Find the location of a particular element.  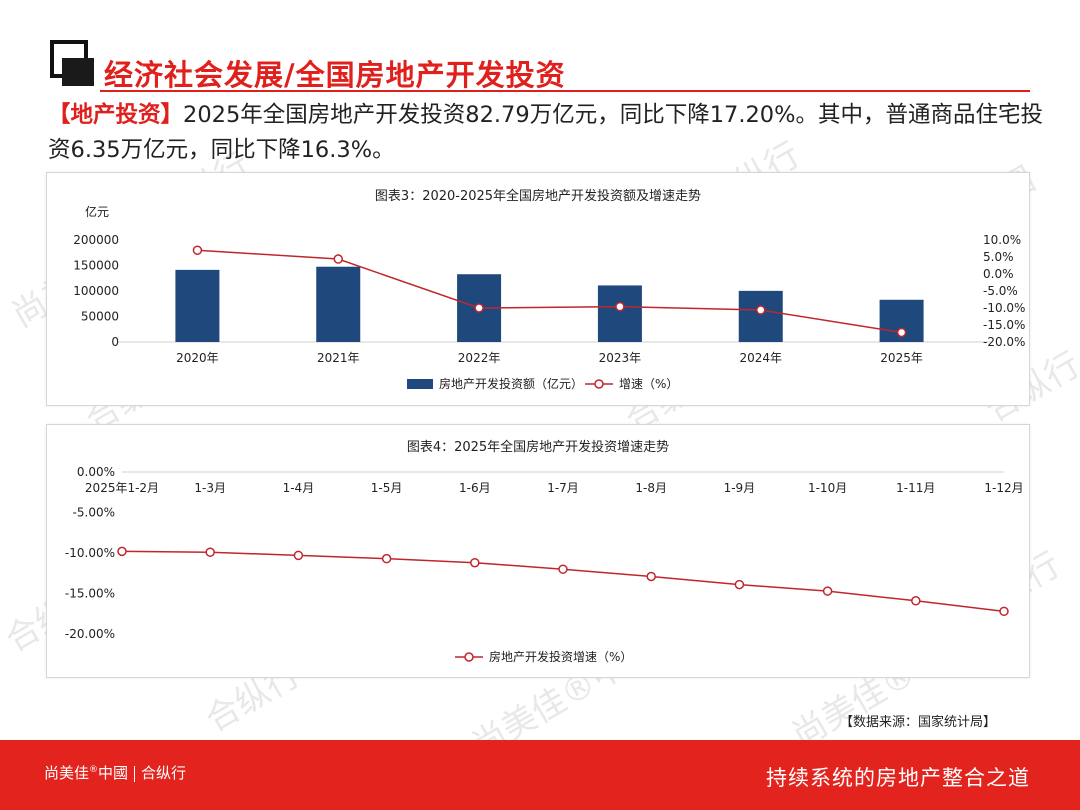

chart4-y-tick: -5.00% is located at coordinates (94, 513).